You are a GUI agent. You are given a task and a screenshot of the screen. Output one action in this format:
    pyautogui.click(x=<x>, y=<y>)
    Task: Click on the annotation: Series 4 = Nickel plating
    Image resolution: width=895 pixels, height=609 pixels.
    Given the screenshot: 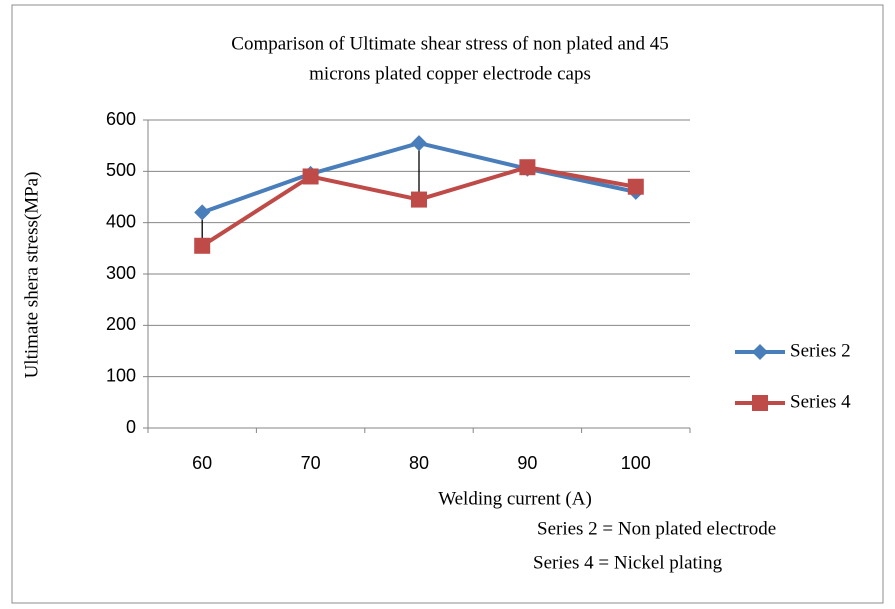 What is the action you would take?
    pyautogui.click(x=628, y=562)
    